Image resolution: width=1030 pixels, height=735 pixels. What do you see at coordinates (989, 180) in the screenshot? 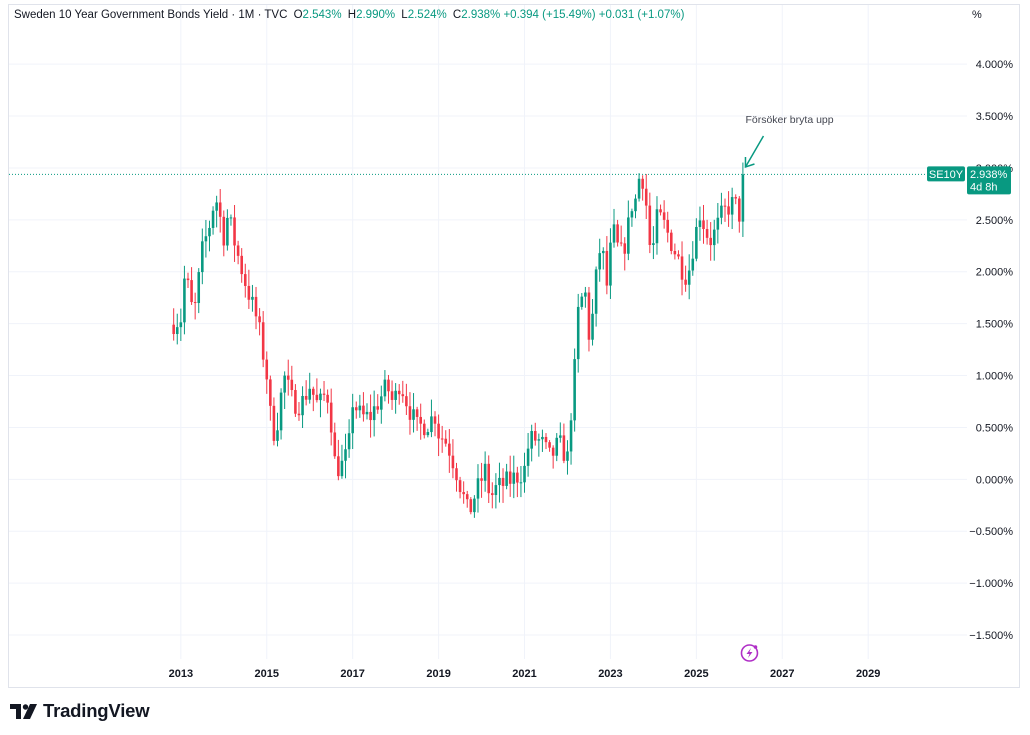
I see `price-badge` at bounding box center [989, 180].